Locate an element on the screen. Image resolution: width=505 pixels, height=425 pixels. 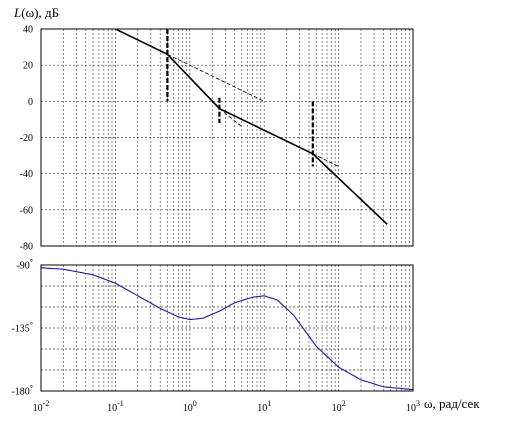
tick-exponent: 3 is located at coordinates (418, 403).